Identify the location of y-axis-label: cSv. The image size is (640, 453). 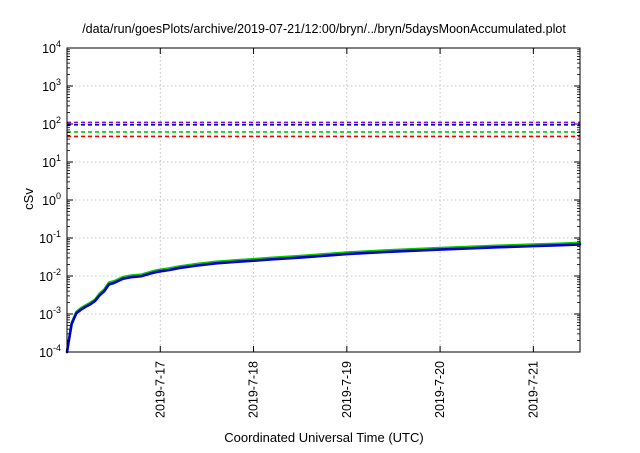
(28, 199).